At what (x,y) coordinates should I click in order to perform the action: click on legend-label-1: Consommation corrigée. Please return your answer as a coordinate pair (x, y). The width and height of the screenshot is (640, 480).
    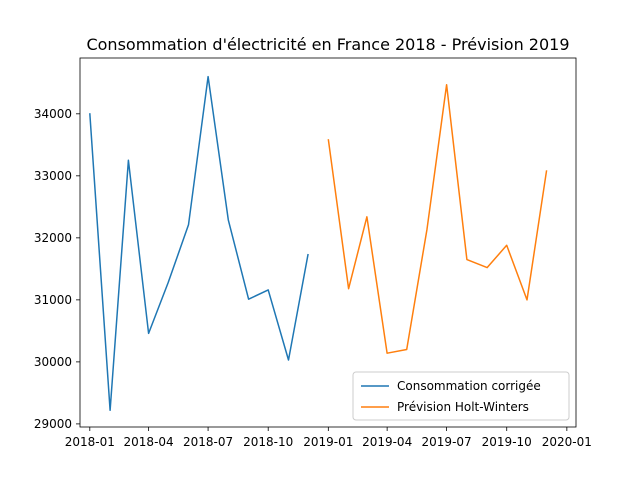
    Looking at the image, I should click on (469, 386).